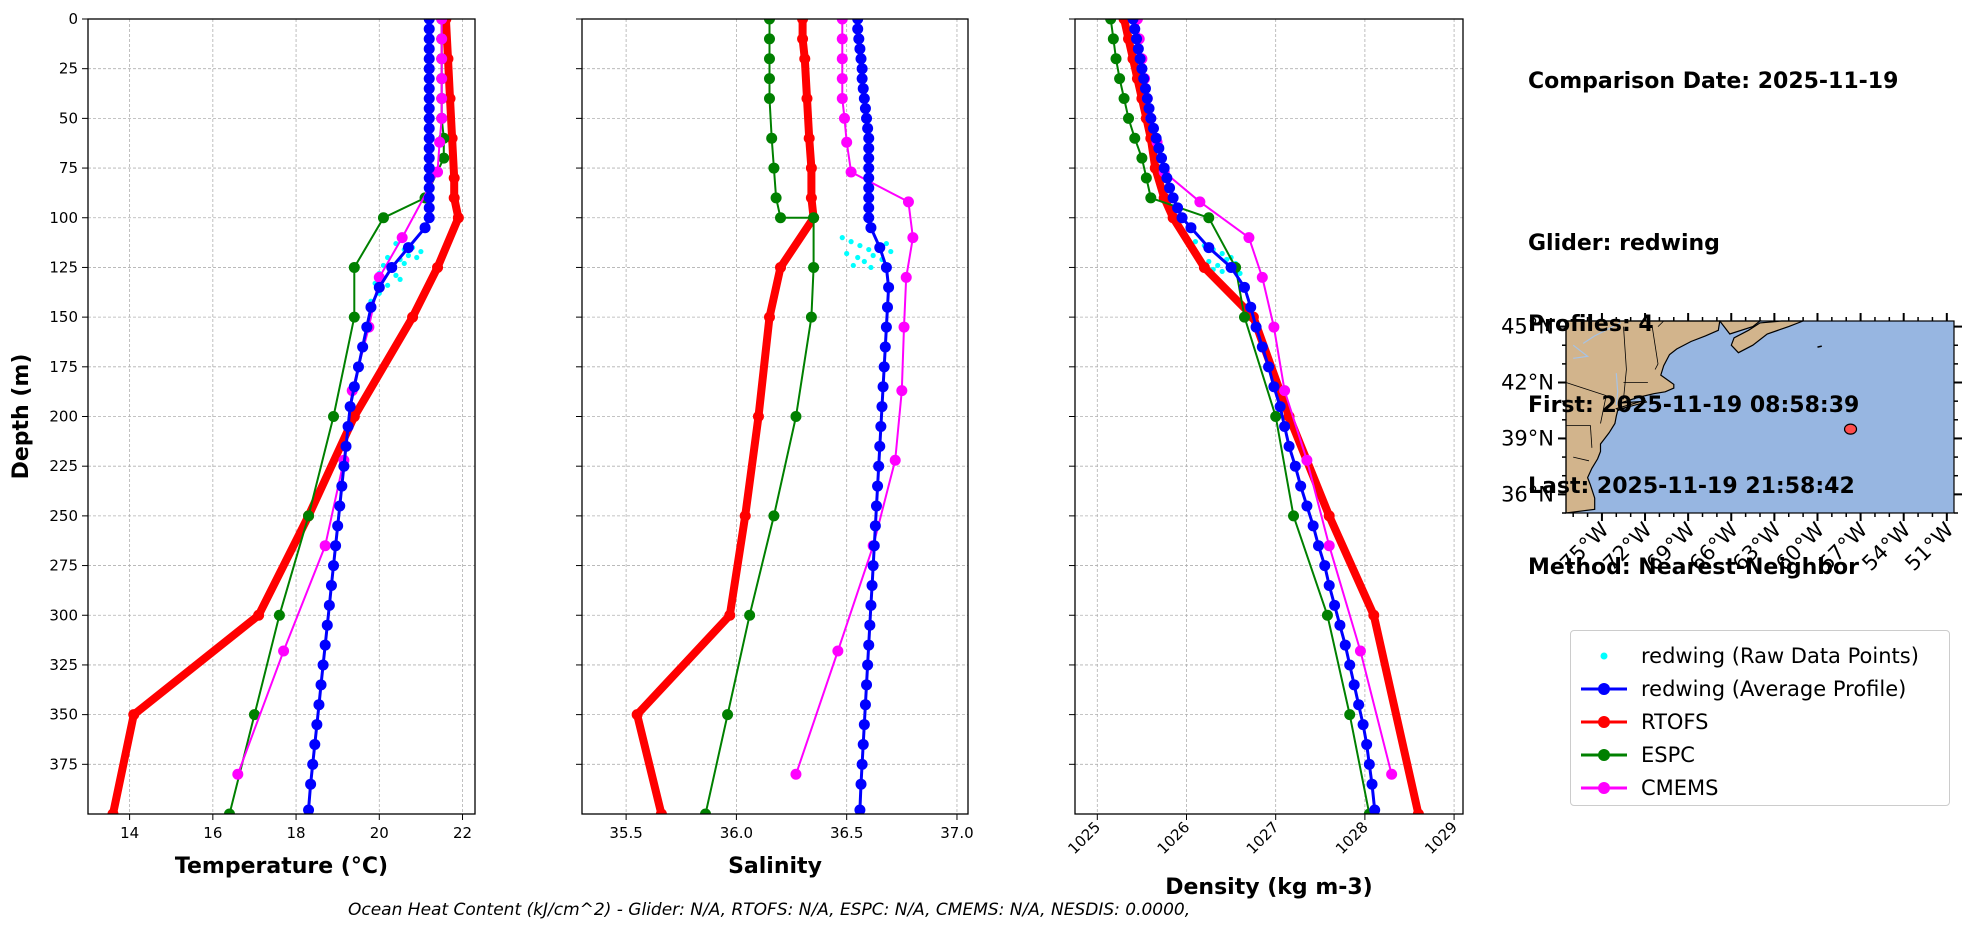  I want to click on map-sable-island, so click(1819, 346).